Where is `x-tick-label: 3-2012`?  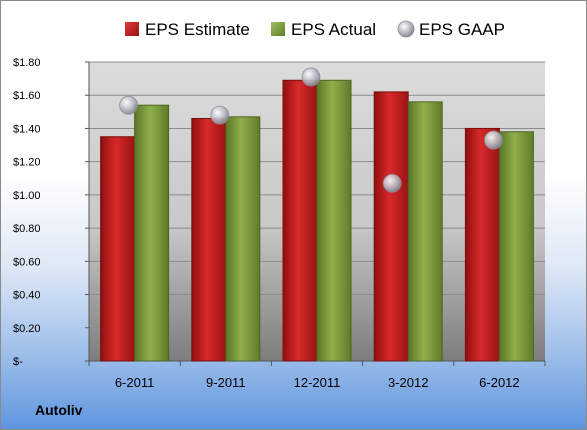 x-tick-label: 3-2012 is located at coordinates (408, 382).